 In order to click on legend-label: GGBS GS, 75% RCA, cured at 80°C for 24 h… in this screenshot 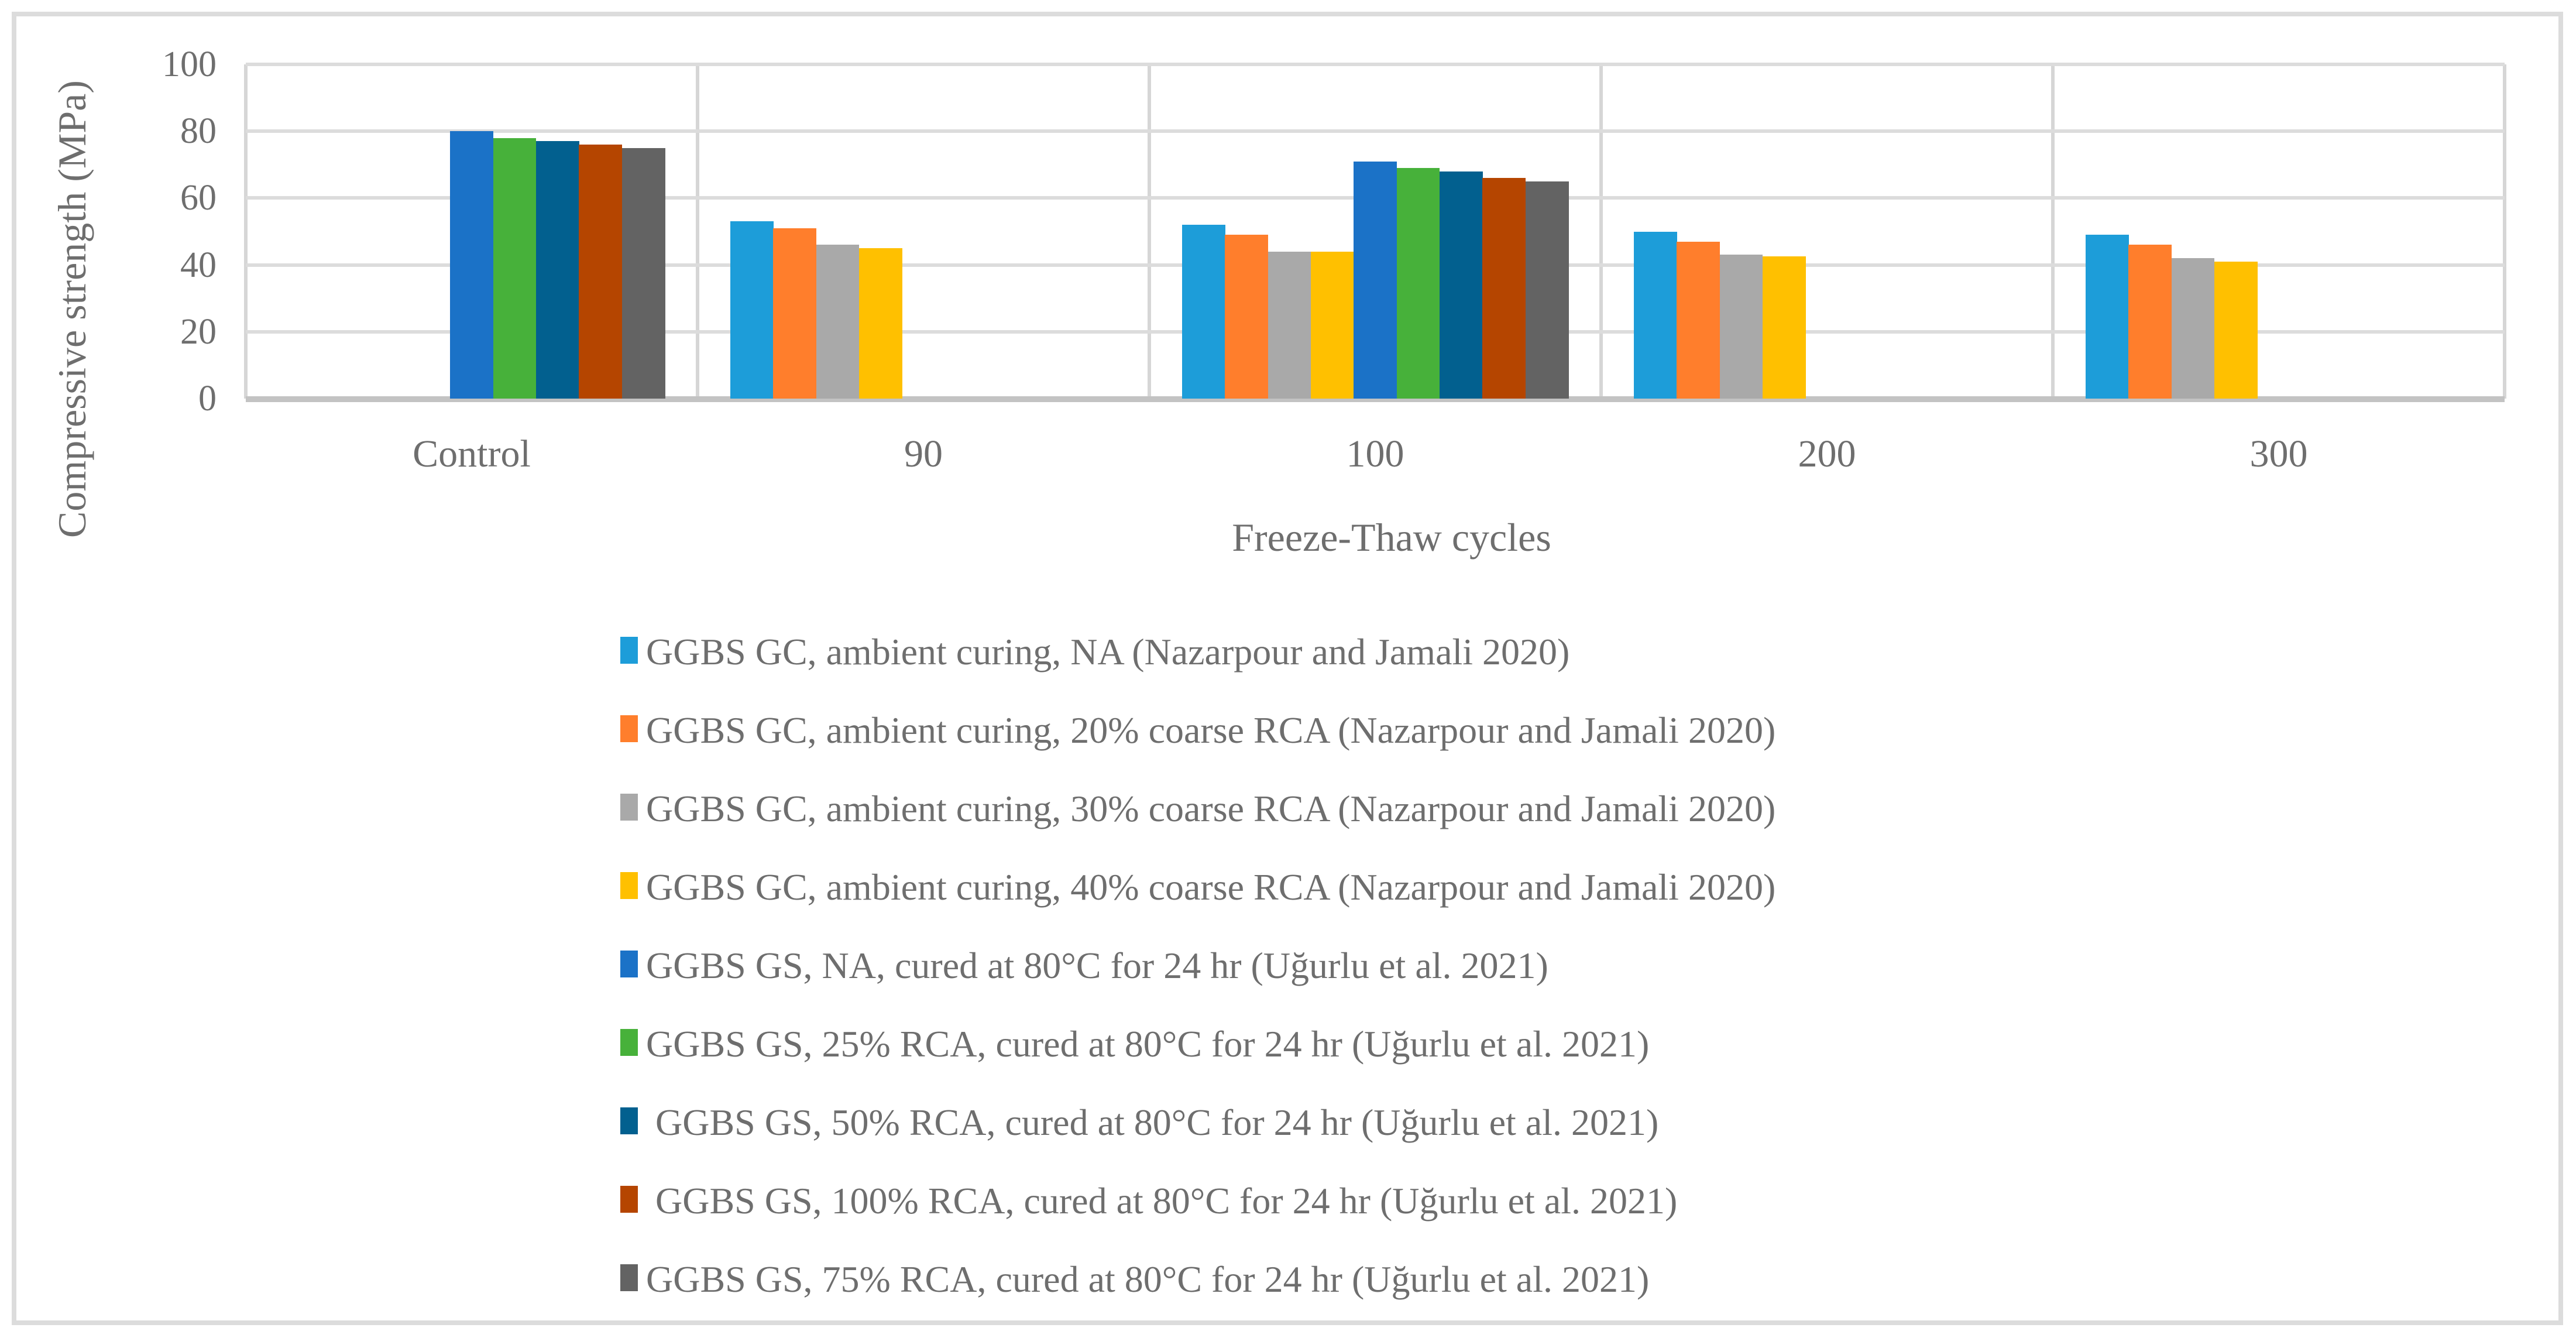, I will do `click(1148, 1279)`.